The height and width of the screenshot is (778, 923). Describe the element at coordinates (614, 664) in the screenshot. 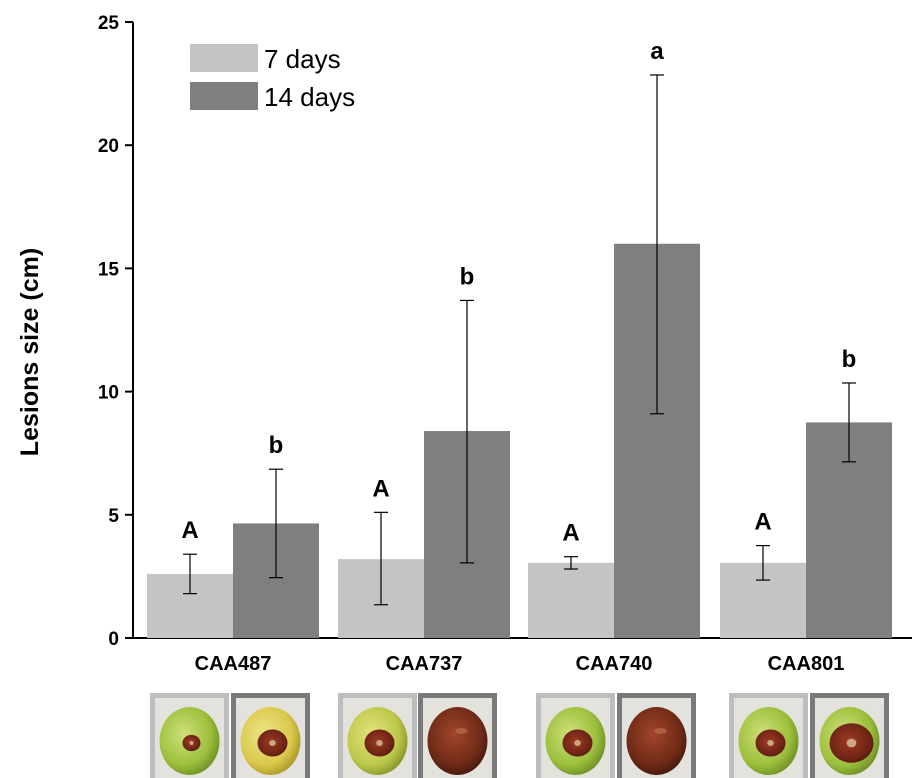

I see `x-category-label: CAA740` at that location.